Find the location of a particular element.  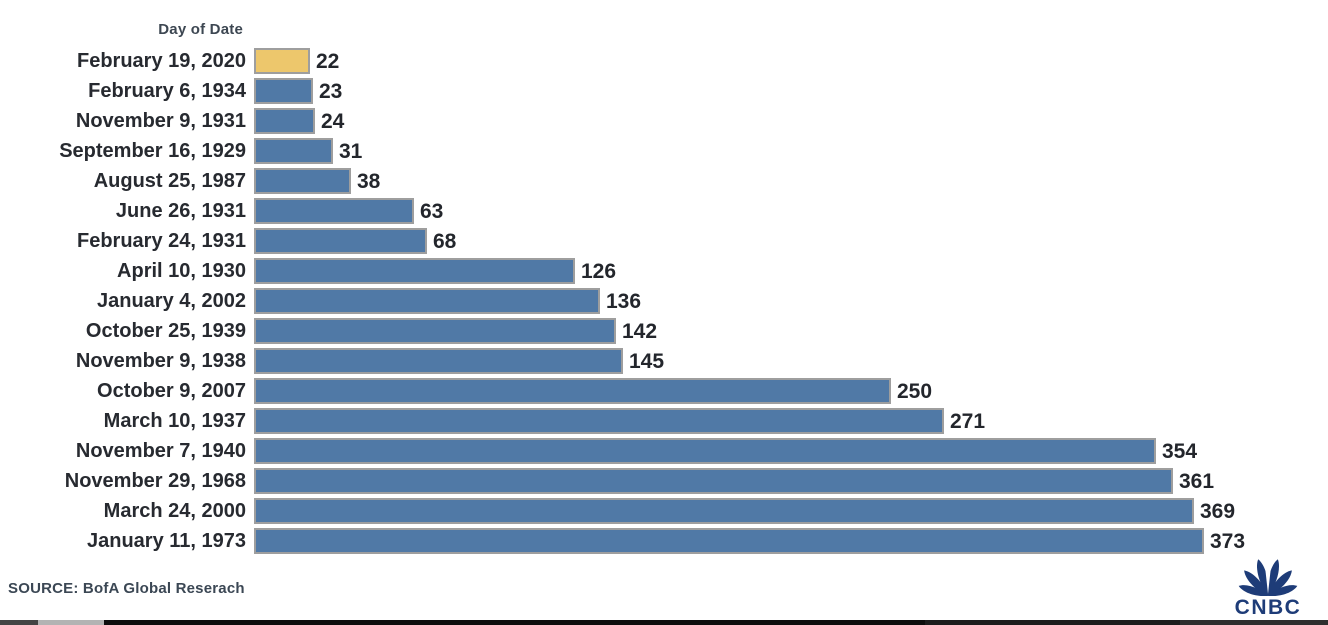

bar-row: February 19, 2020 22 is located at coordinates (664, 61).